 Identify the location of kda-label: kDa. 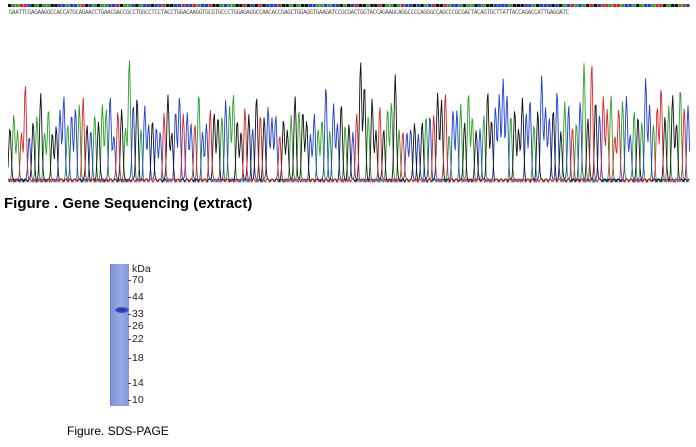
(141, 269).